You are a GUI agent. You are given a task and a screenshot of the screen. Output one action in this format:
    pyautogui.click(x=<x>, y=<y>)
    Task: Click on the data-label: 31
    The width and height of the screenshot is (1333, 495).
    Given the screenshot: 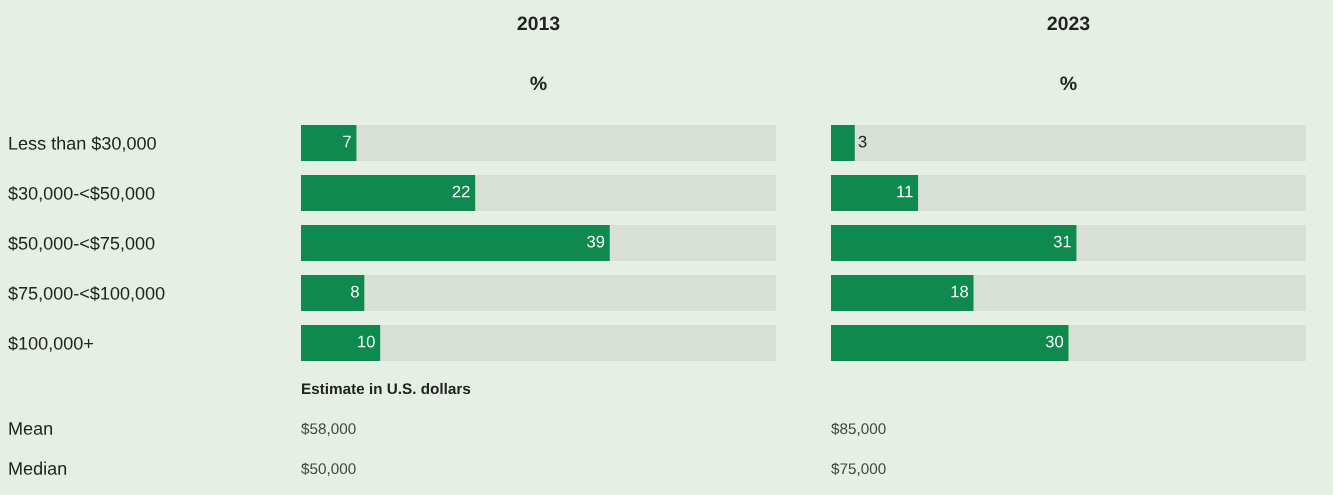 What is the action you would take?
    pyautogui.click(x=1062, y=241)
    